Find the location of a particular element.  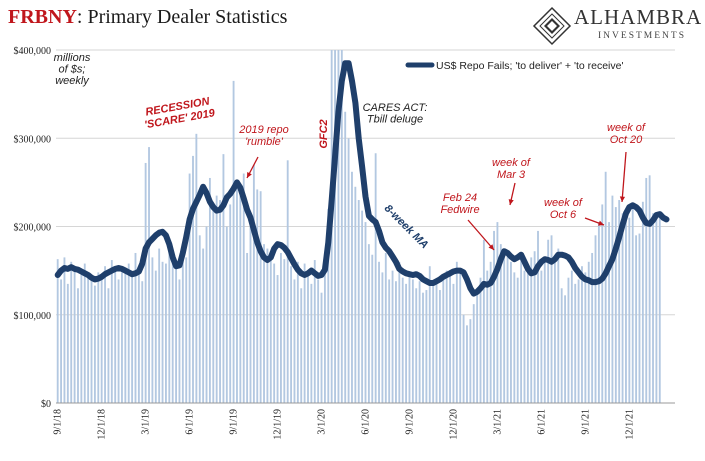

annotation-label: week of Oct 6 is located at coordinates (563, 209).